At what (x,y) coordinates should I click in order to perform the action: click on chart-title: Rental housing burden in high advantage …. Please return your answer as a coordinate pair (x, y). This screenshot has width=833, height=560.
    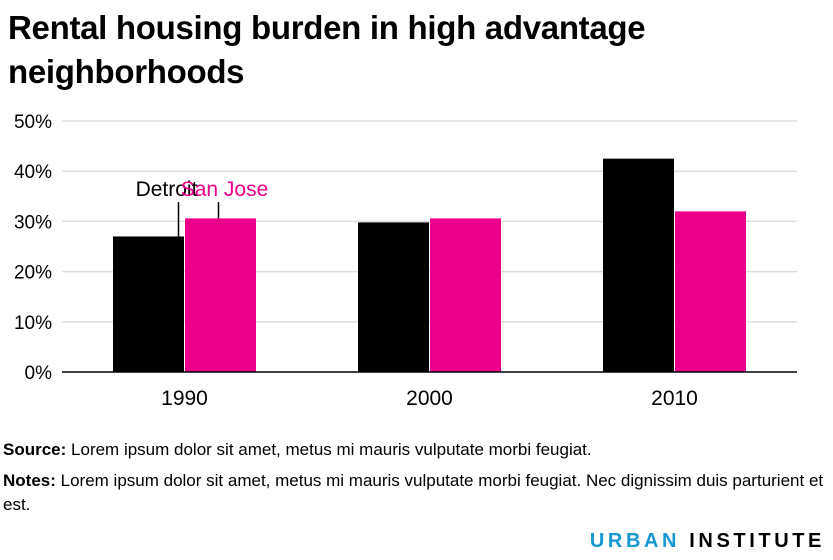
    Looking at the image, I should click on (327, 49).